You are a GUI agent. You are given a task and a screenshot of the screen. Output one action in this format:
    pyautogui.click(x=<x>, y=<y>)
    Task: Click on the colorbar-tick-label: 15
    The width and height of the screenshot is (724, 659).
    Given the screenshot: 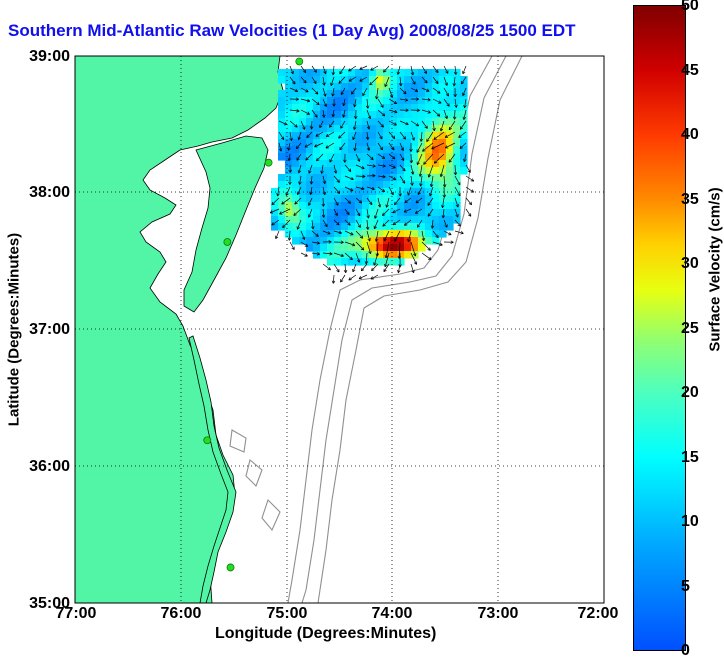 What is the action you would take?
    pyautogui.click(x=690, y=457)
    